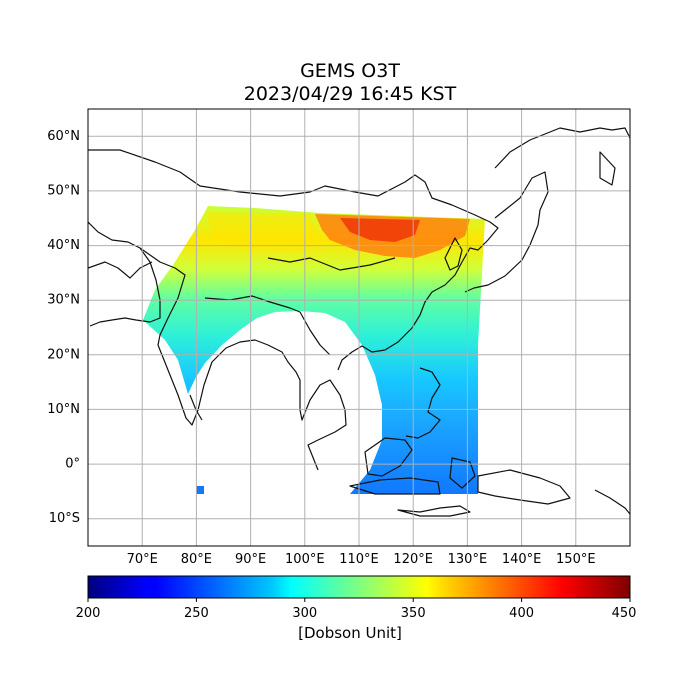 This screenshot has height=700, width=700. What do you see at coordinates (350, 633) in the screenshot?
I see `colorbar-unit-label: [Dobson Unit]` at bounding box center [350, 633].